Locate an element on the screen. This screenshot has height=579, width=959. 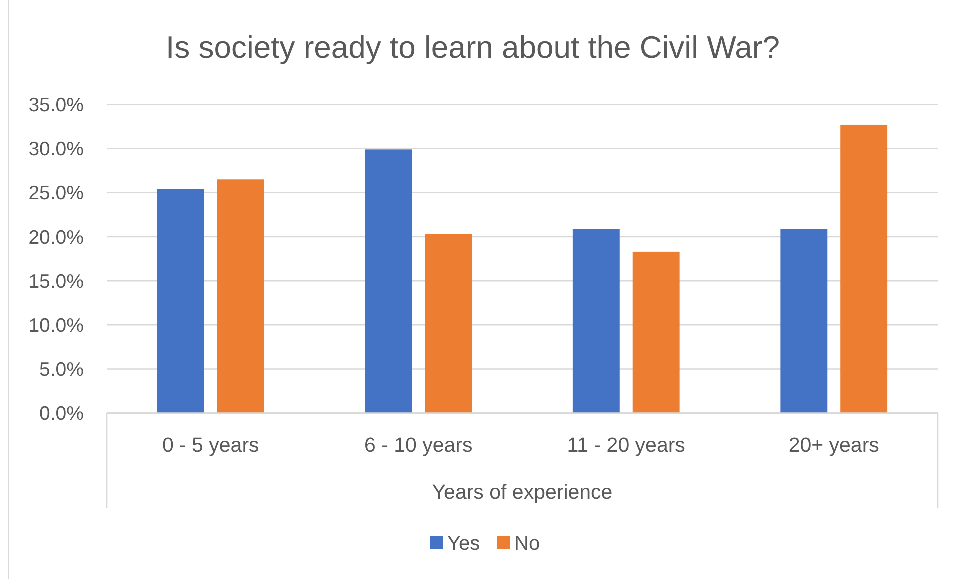
y-tick-label: 10.0% is located at coordinates (56, 325).